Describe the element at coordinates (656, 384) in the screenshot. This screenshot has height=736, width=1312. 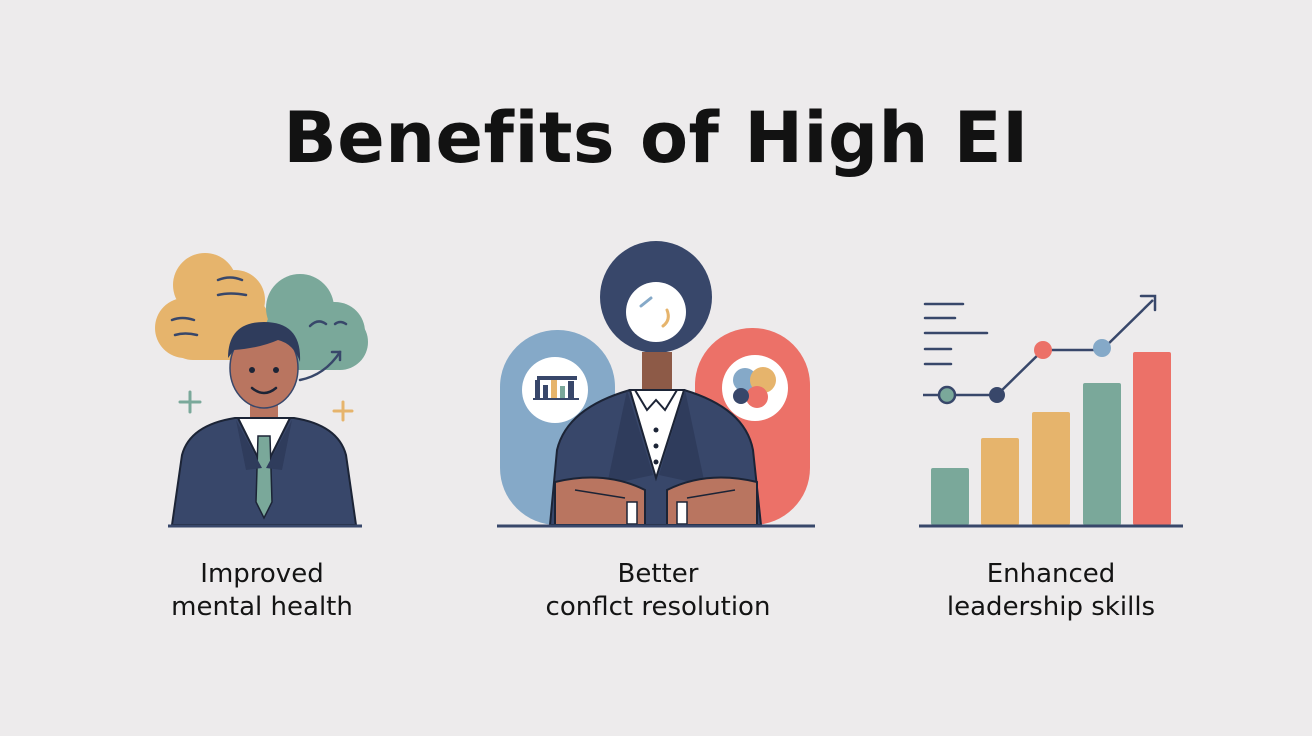
I see `conflict-resolution-illustration` at that location.